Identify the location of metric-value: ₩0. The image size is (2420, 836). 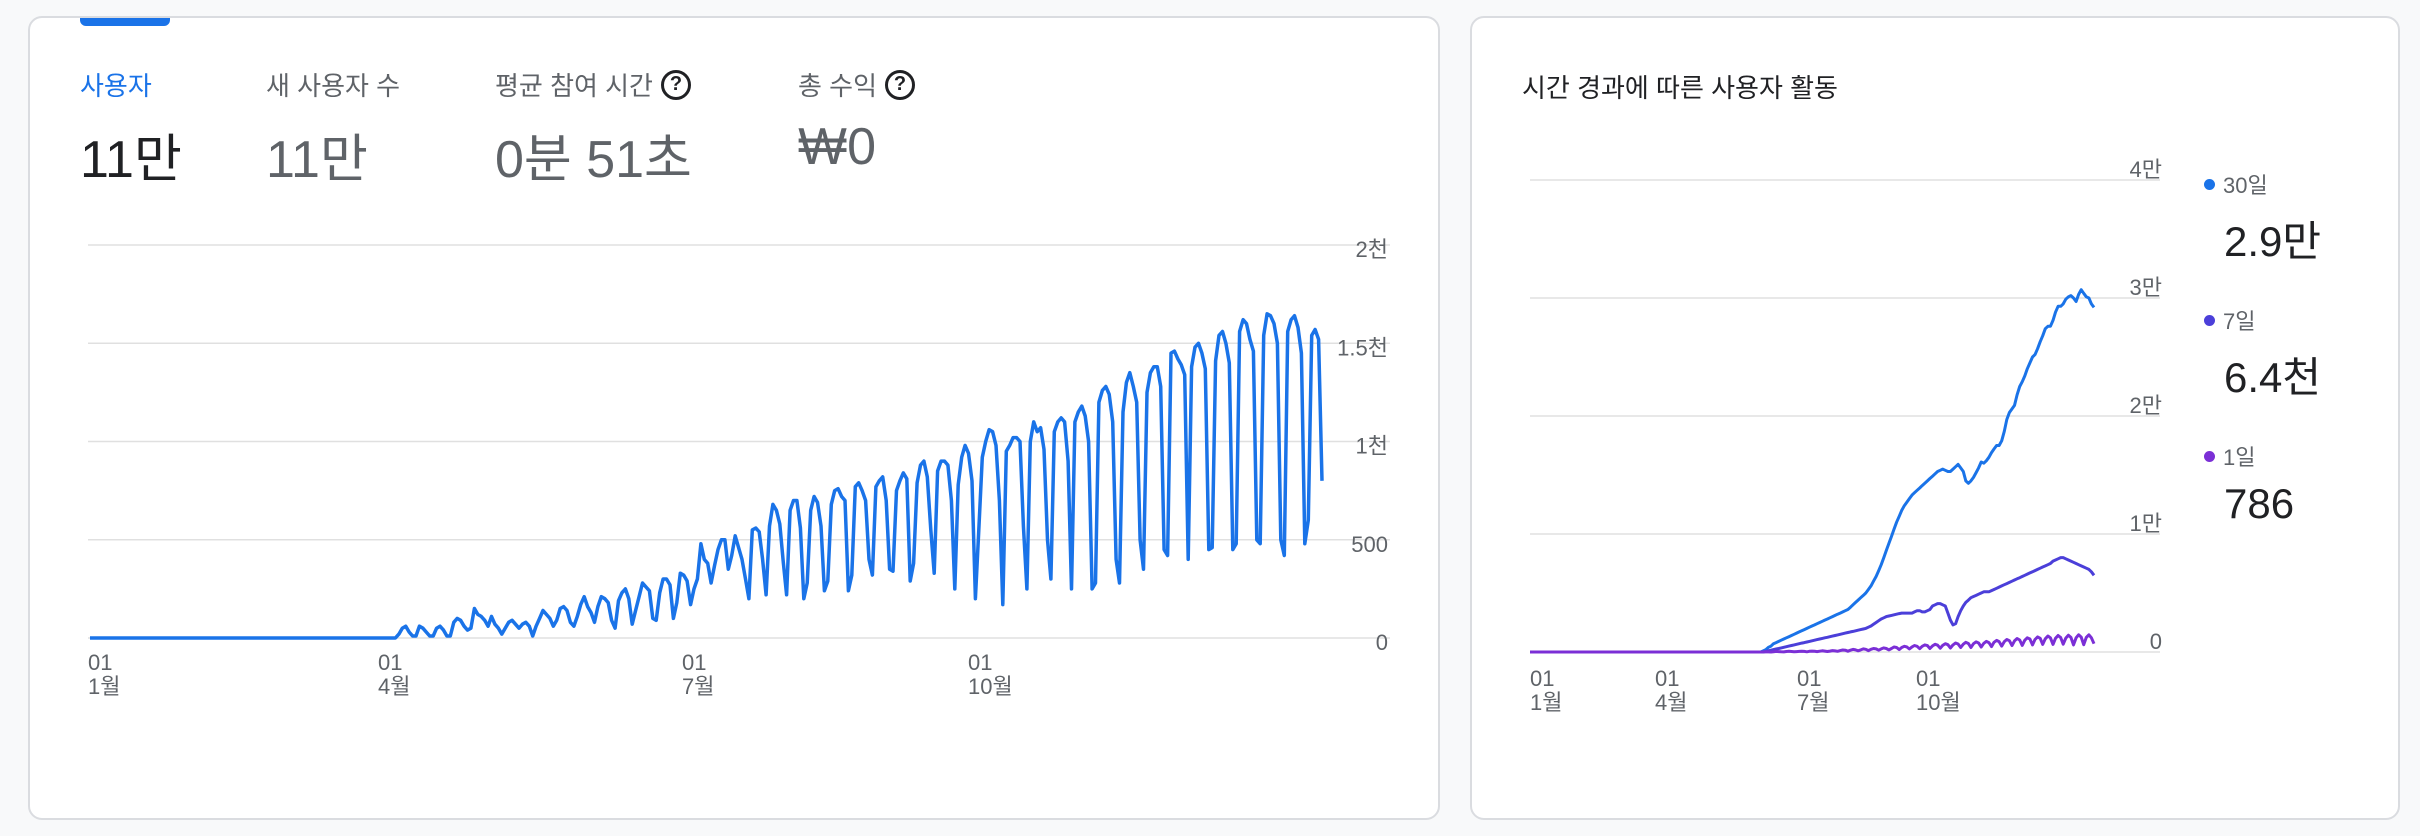
(837, 147).